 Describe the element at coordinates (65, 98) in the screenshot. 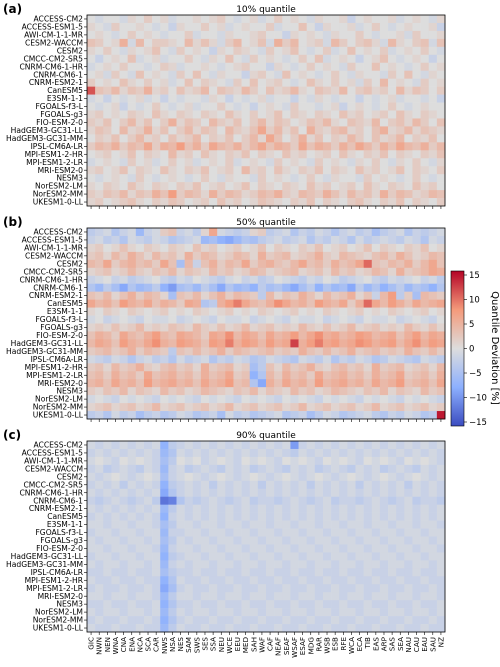

I see `row-label: E3SM-1-1` at that location.